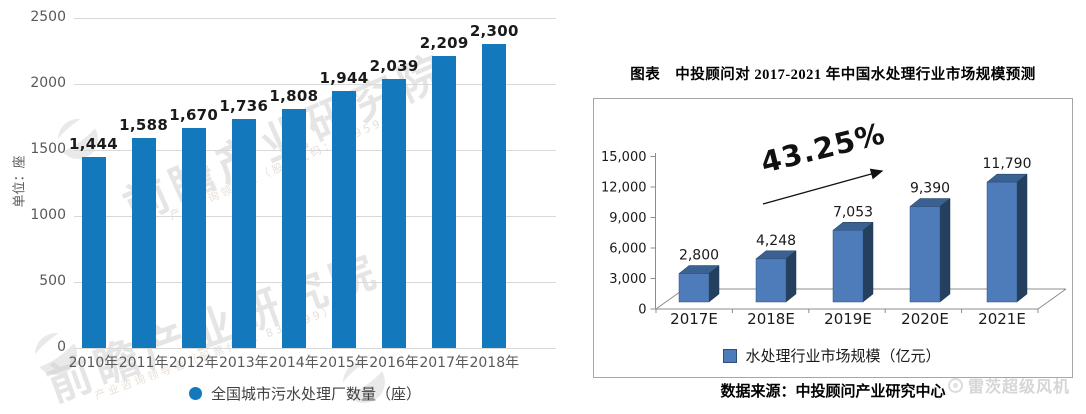 Image resolution: width=1086 pixels, height=414 pixels. Describe the element at coordinates (193, 238) in the screenshot. I see `bar-2012年` at that location.